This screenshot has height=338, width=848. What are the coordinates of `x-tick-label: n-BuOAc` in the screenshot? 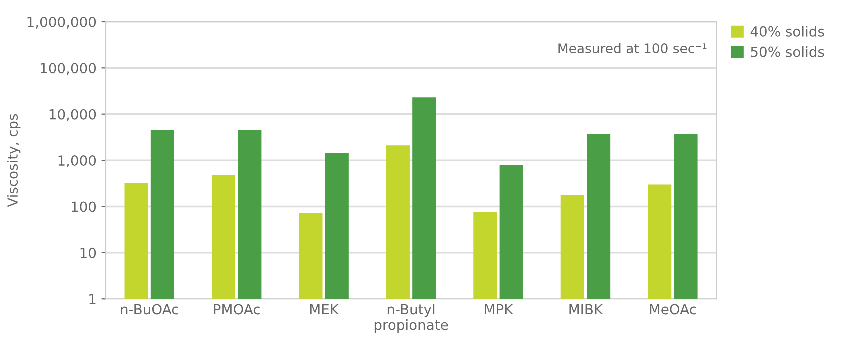 It's located at (149, 309).